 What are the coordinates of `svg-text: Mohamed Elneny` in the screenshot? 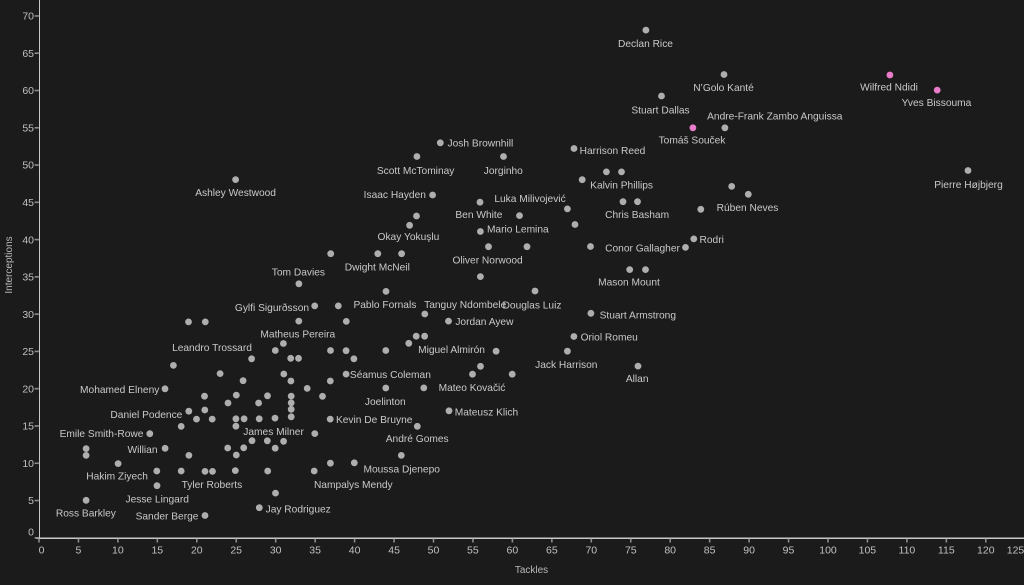 It's located at (120, 390).